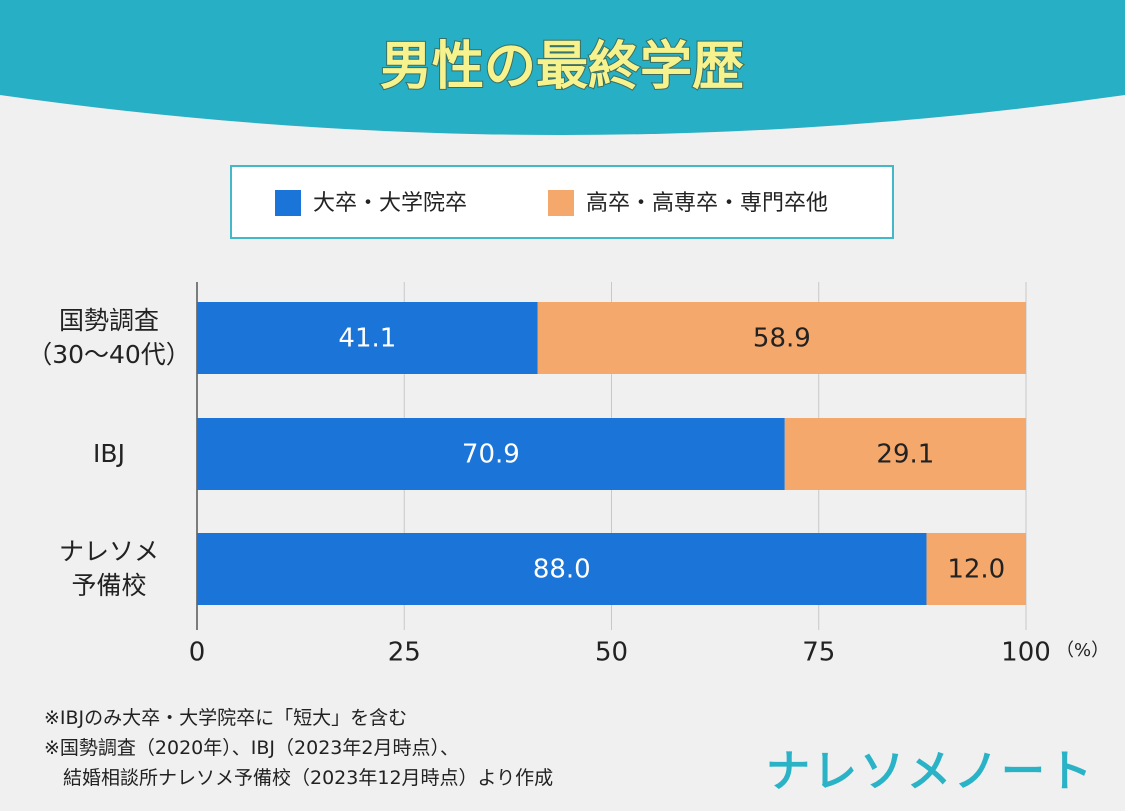  I want to click on note: ※IBJのみ大卒・大学院卒に「短大」を含む, so click(226, 718).